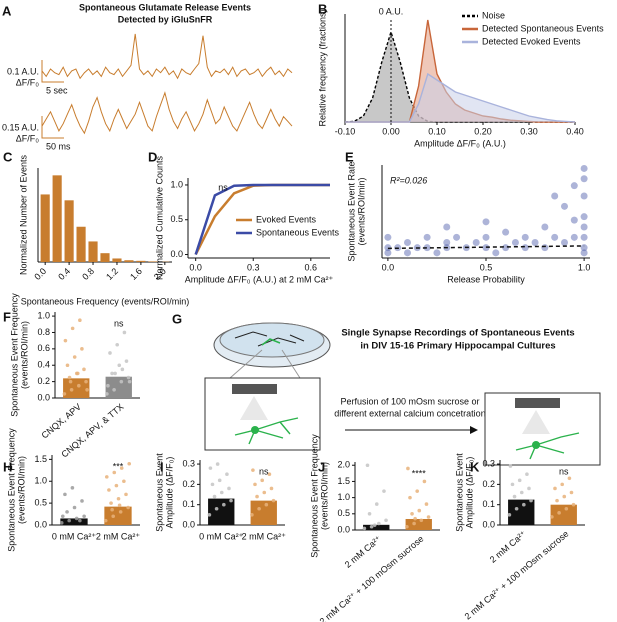 The image size is (617, 622). I want to click on x-tick-label: 0.5, so click(486, 267).